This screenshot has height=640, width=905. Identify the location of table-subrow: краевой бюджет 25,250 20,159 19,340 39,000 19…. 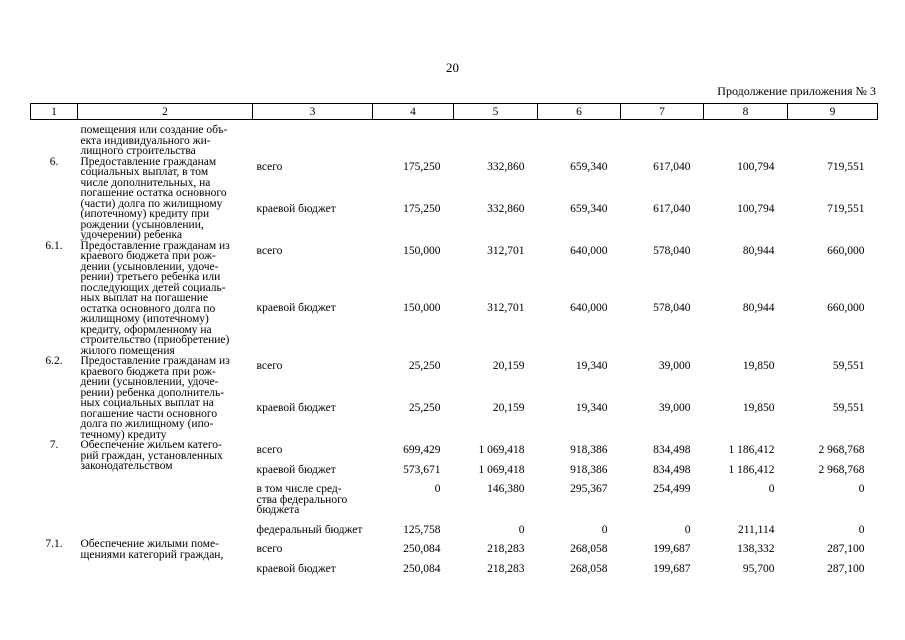
(454, 419).